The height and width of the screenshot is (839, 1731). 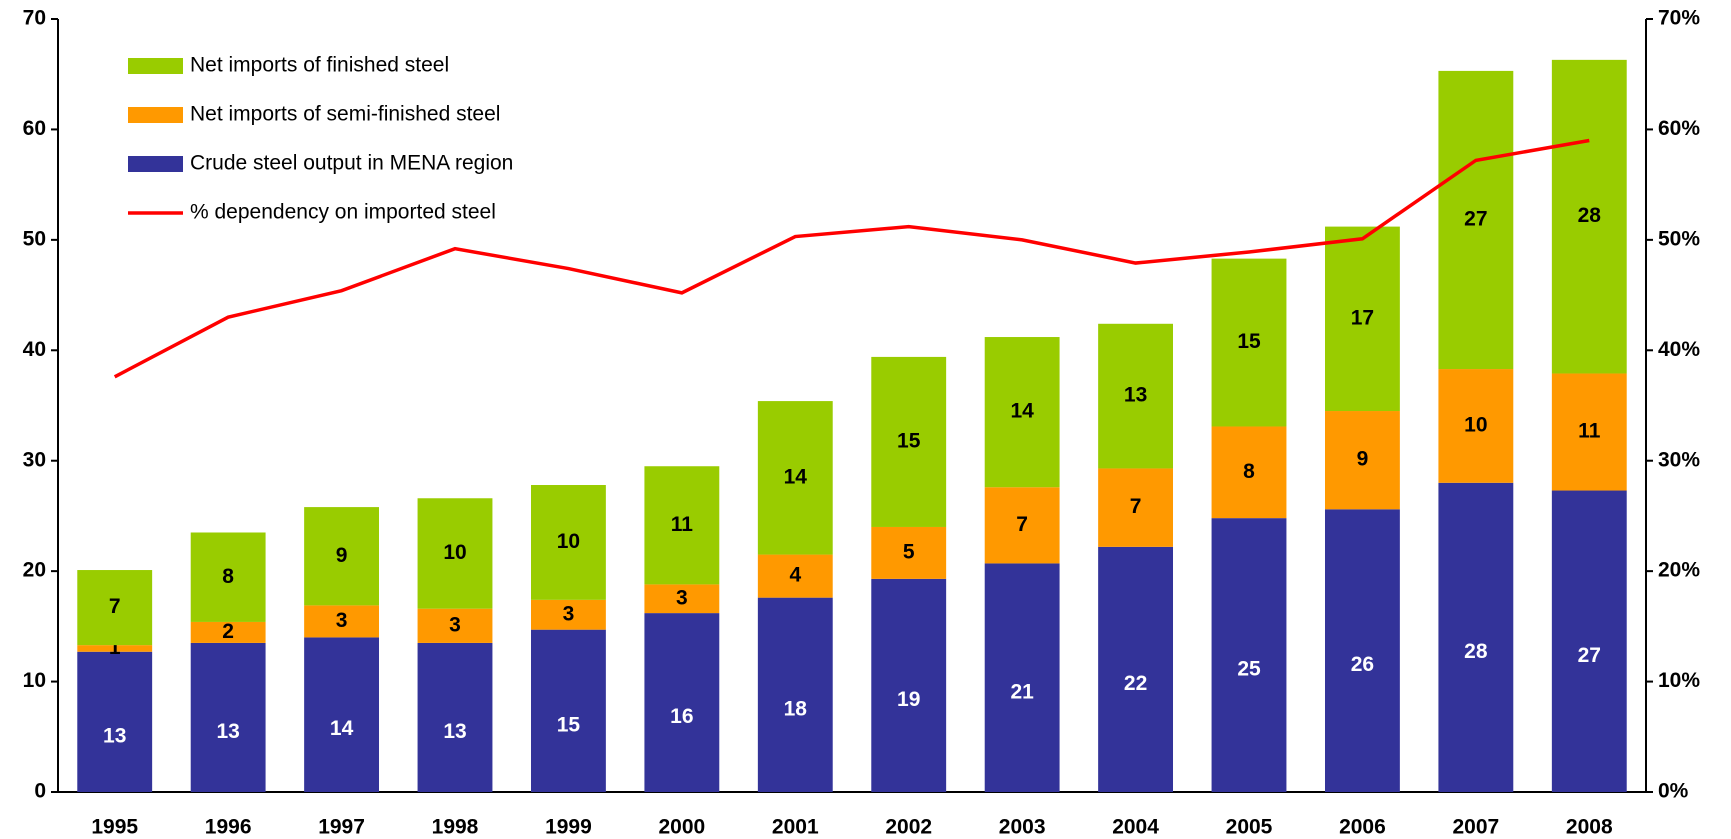 What do you see at coordinates (1679, 459) in the screenshot?
I see `y2-tick-label: 30%` at bounding box center [1679, 459].